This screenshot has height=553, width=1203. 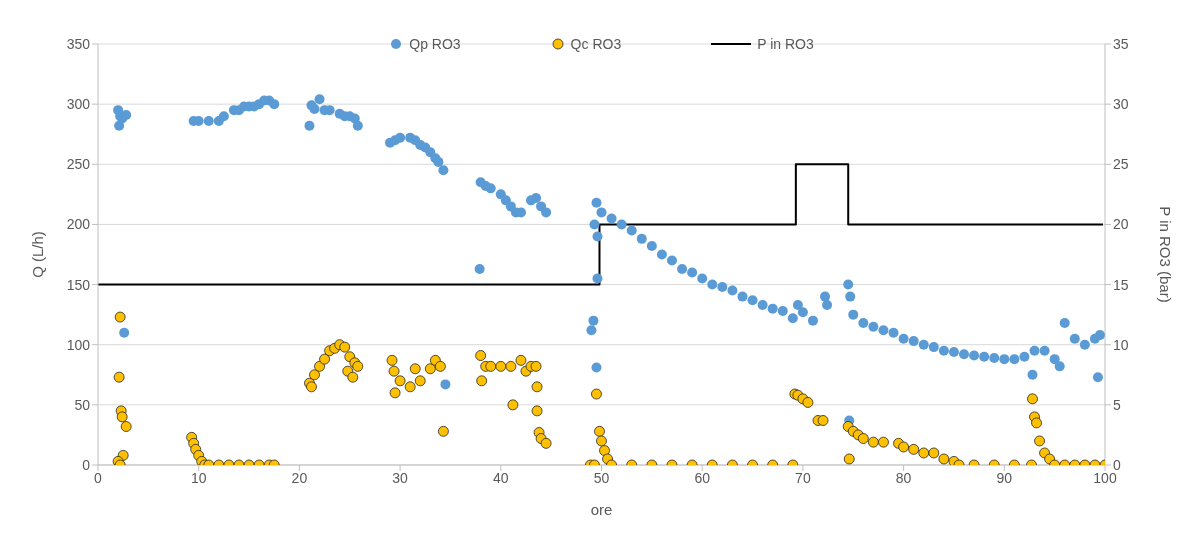 I want to click on legend-label: Qp RO3, so click(x=435, y=44).